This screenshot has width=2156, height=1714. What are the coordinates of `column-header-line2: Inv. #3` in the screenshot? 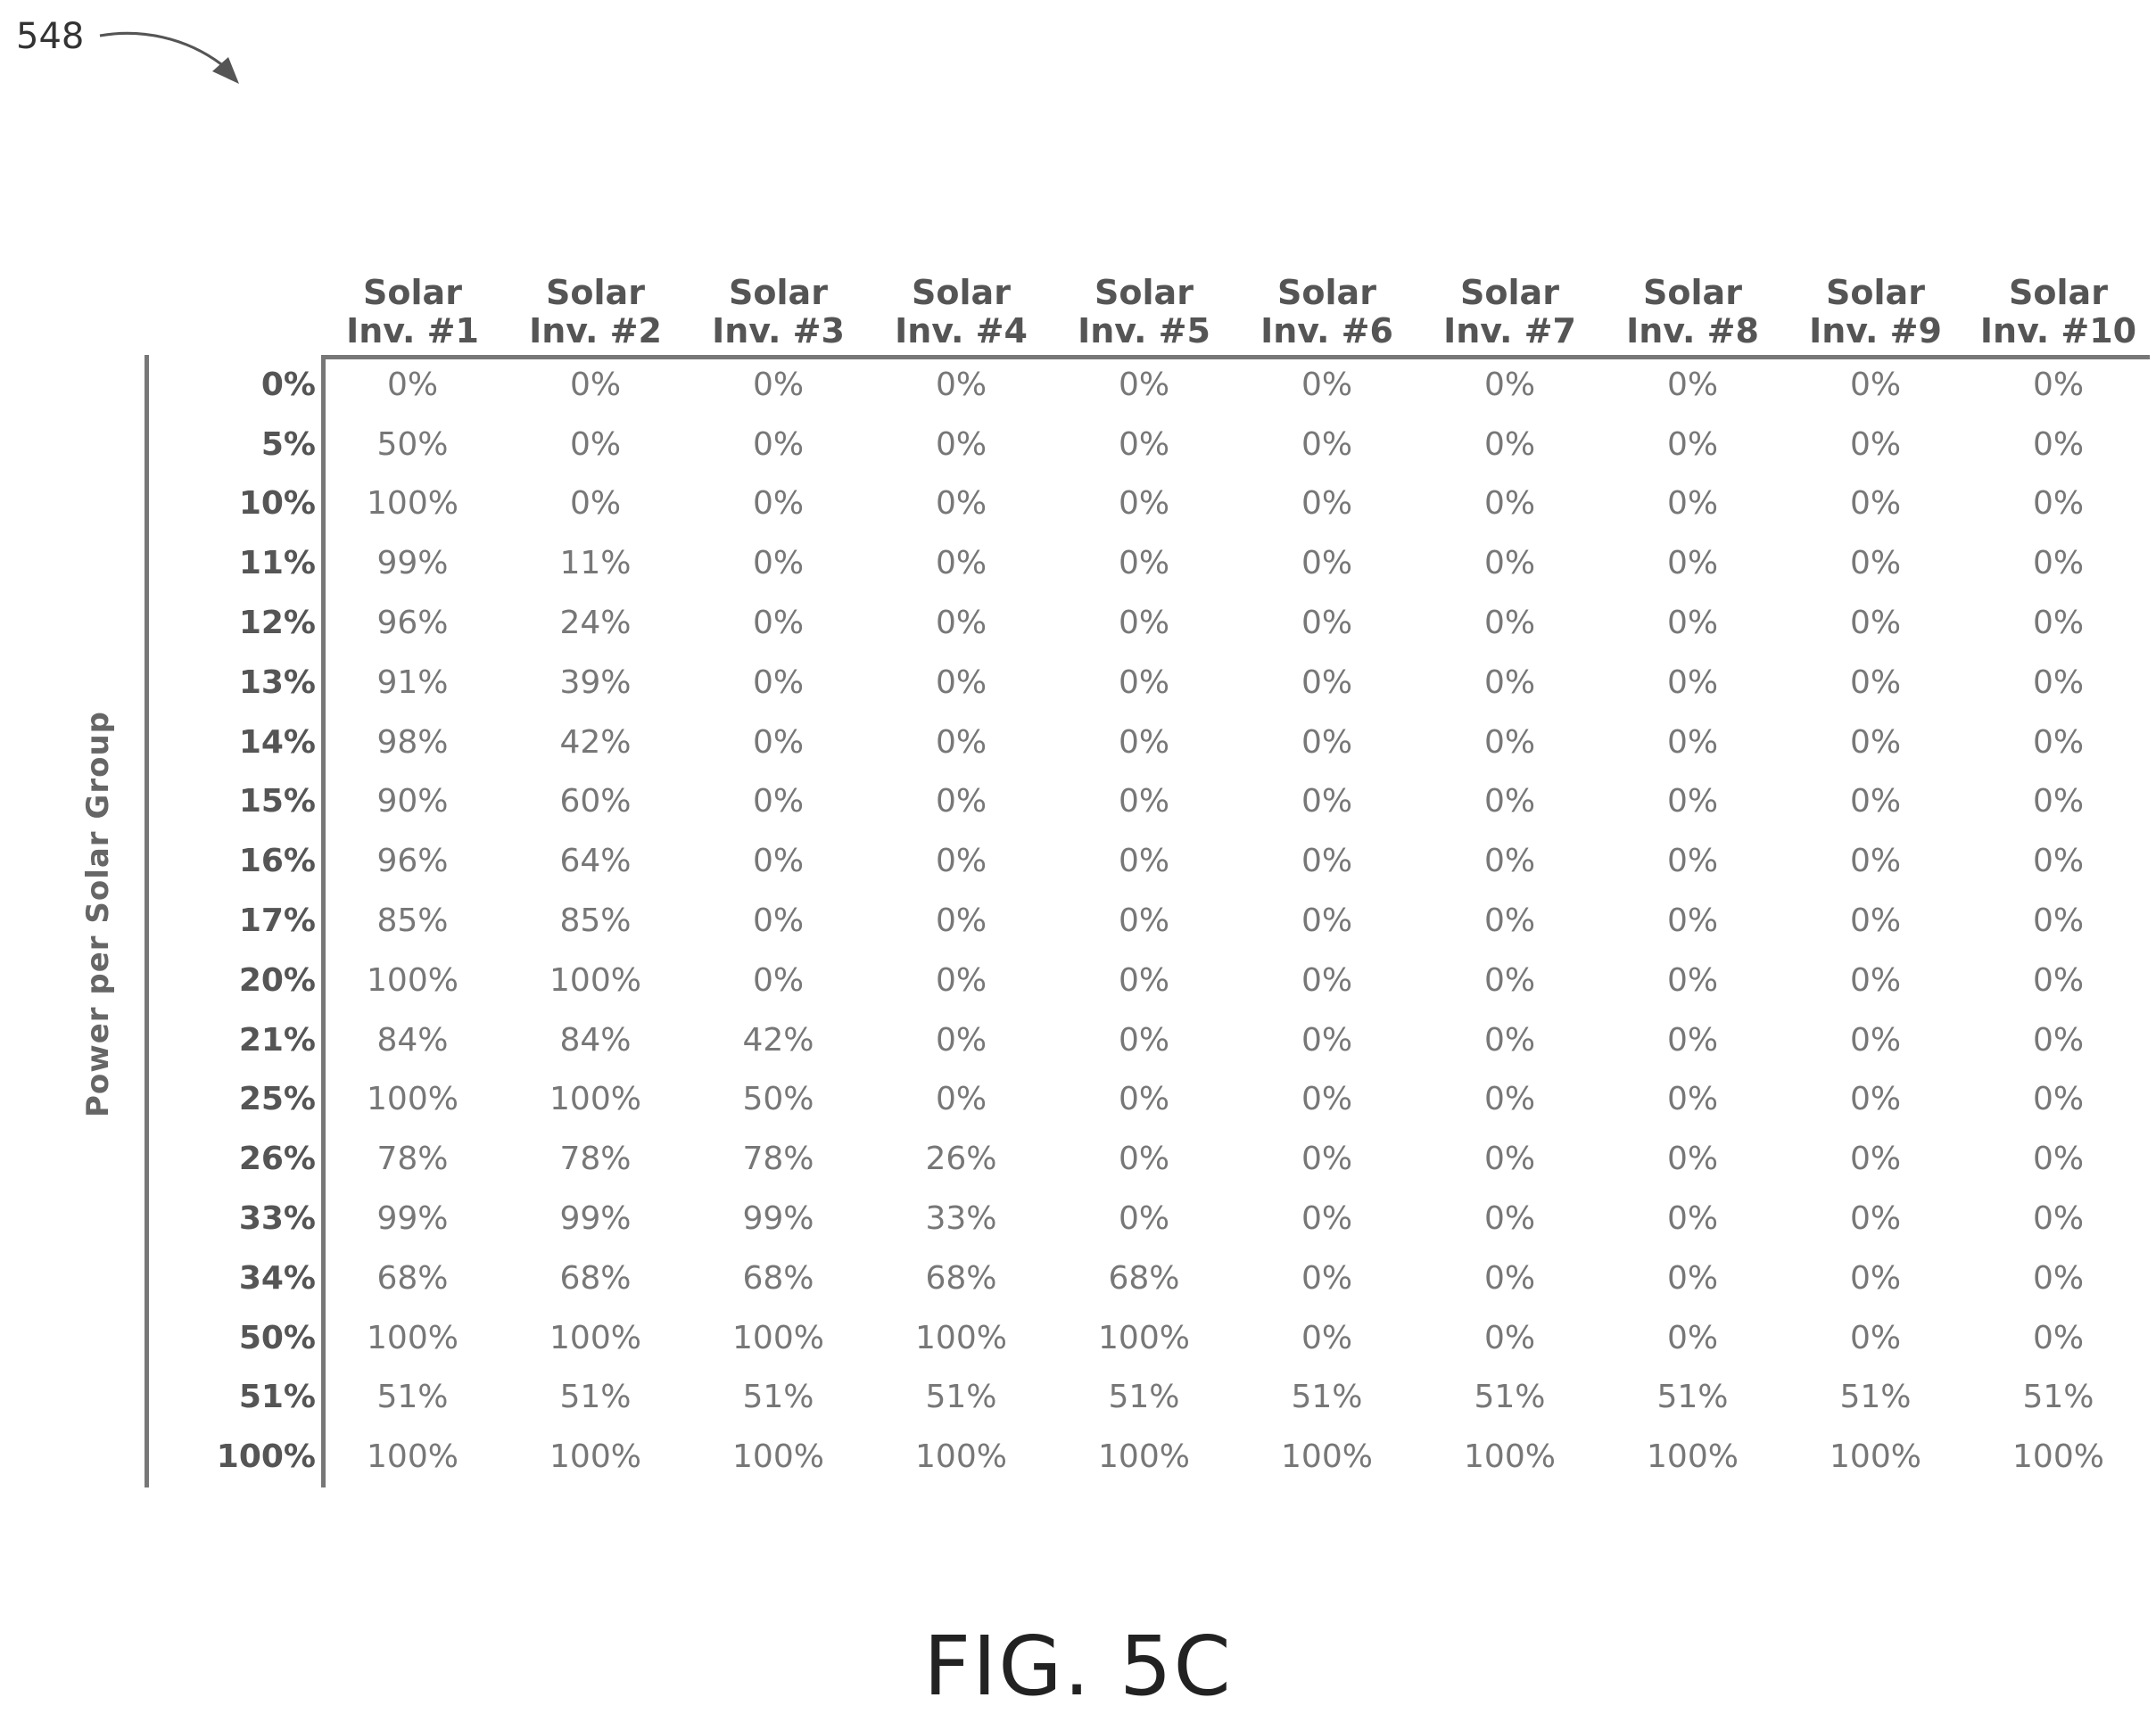 It's located at (778, 331).